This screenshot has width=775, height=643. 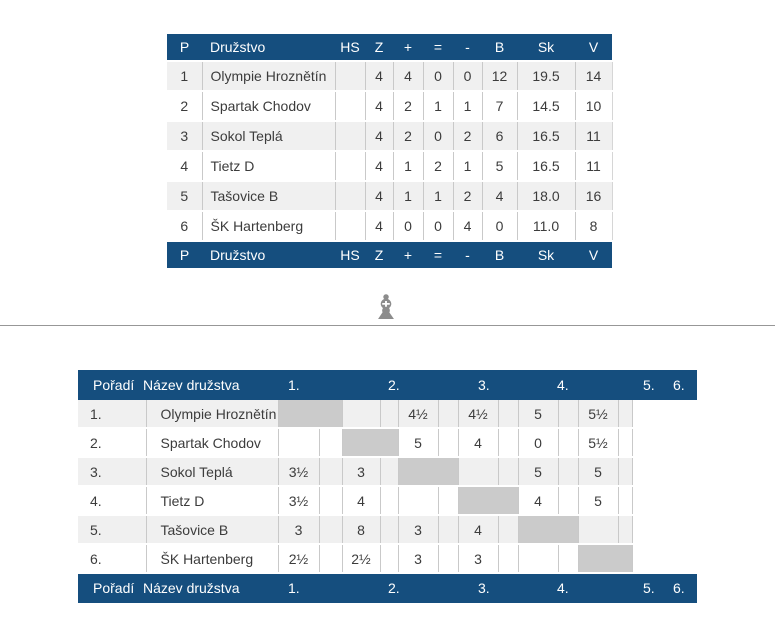 I want to click on table-row: 5 Tašovice B 4 1 1 2 4 18.0 16, so click(x=390, y=196).